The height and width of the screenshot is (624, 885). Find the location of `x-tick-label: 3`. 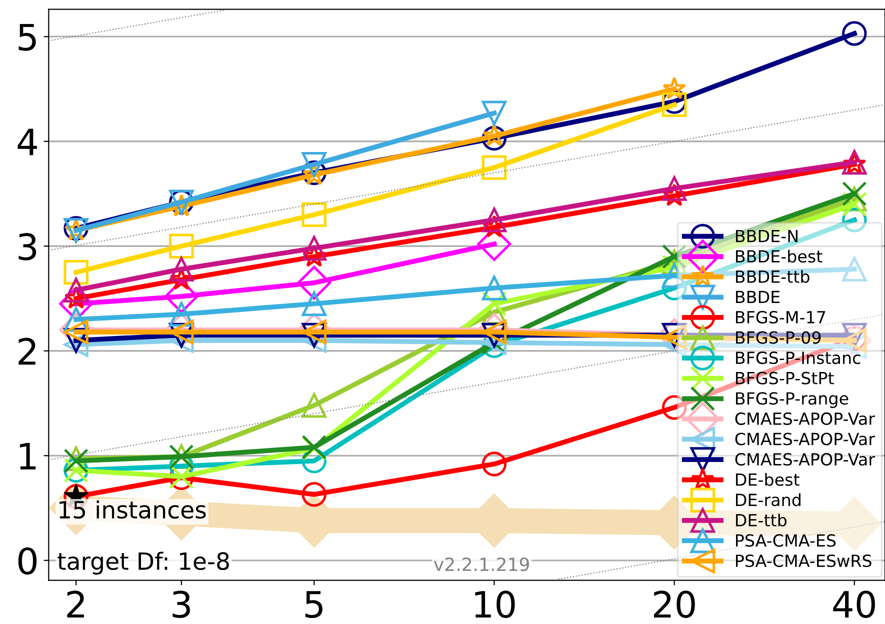

x-tick-label: 3 is located at coordinates (181, 604).